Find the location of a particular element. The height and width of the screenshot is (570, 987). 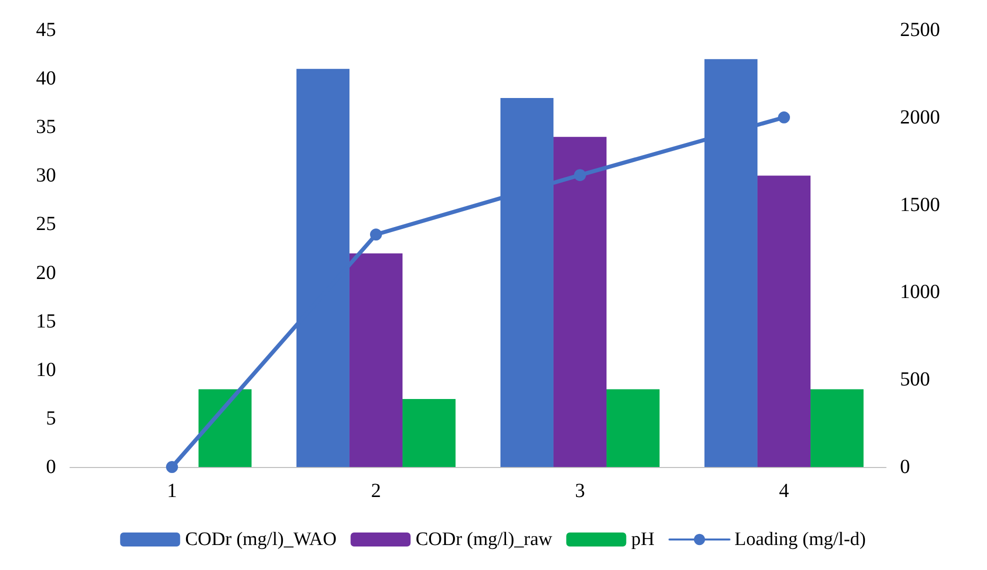

legend-label: CODr (mg/l)_raw is located at coordinates (484, 539).